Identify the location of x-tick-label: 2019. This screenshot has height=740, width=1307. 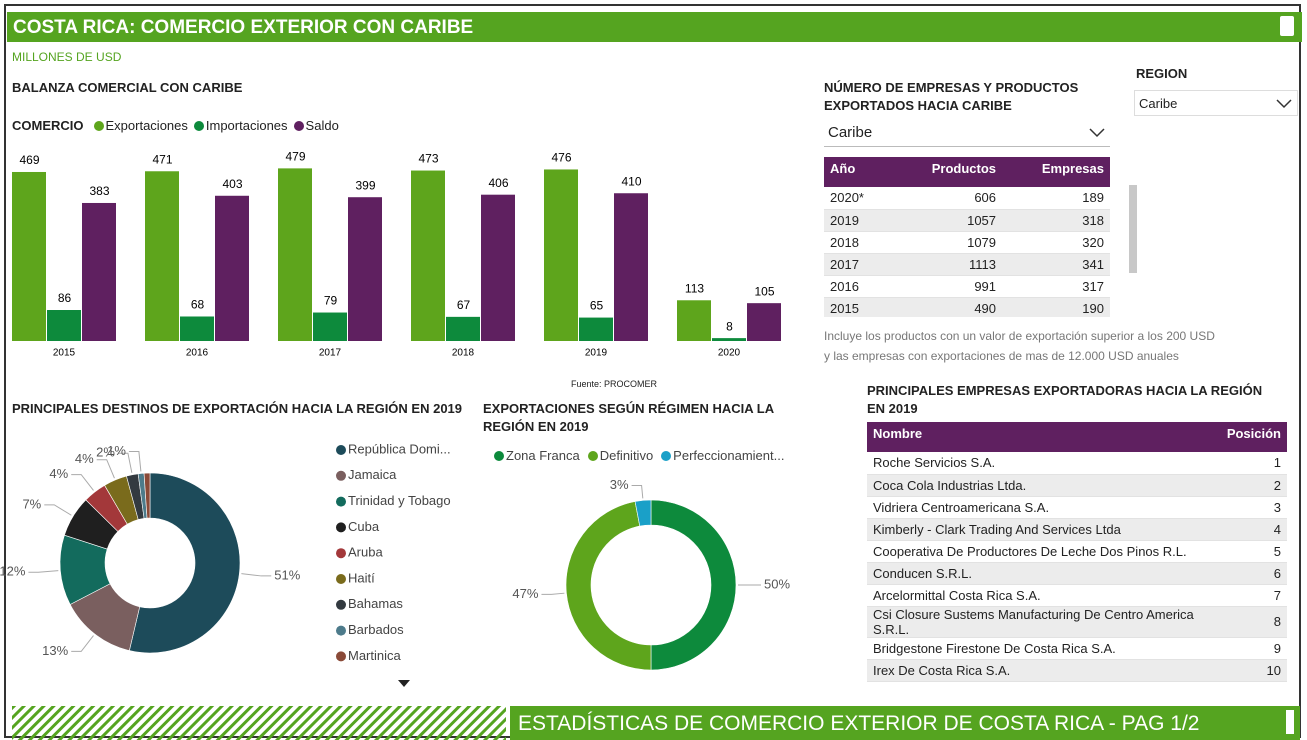
(596, 353).